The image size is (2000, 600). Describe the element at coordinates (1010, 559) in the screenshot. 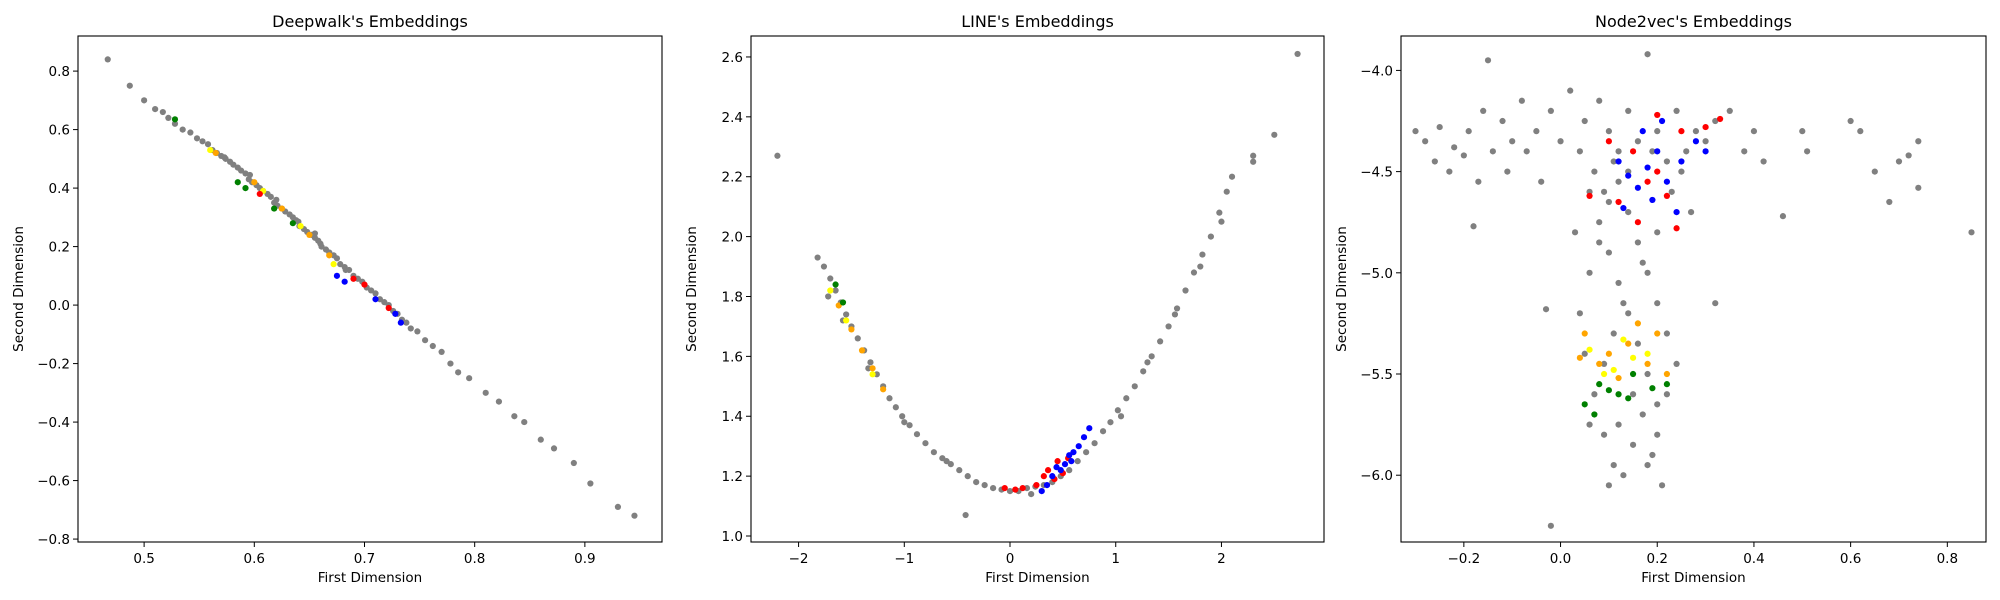

I see `x-tick-label: 0` at that location.